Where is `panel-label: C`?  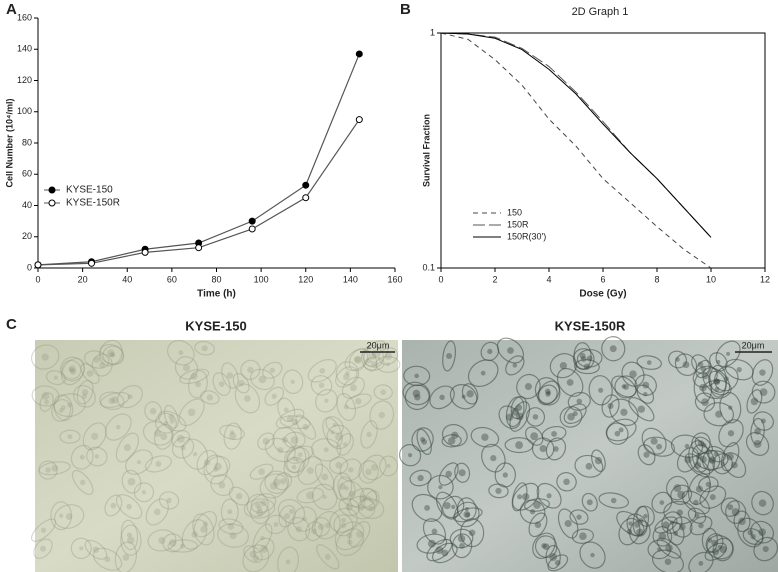 panel-label: C is located at coordinates (11, 324).